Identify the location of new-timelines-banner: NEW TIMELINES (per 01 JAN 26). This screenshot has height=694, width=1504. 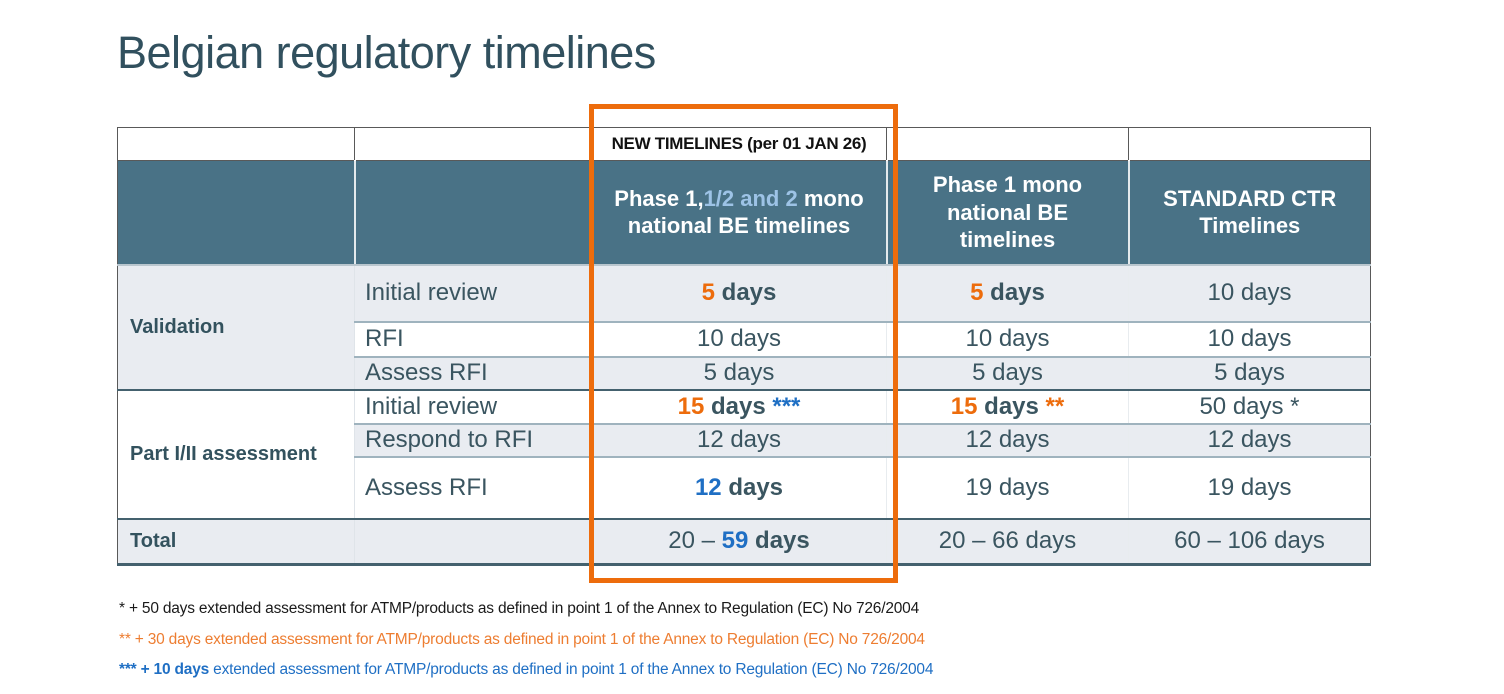
(739, 144).